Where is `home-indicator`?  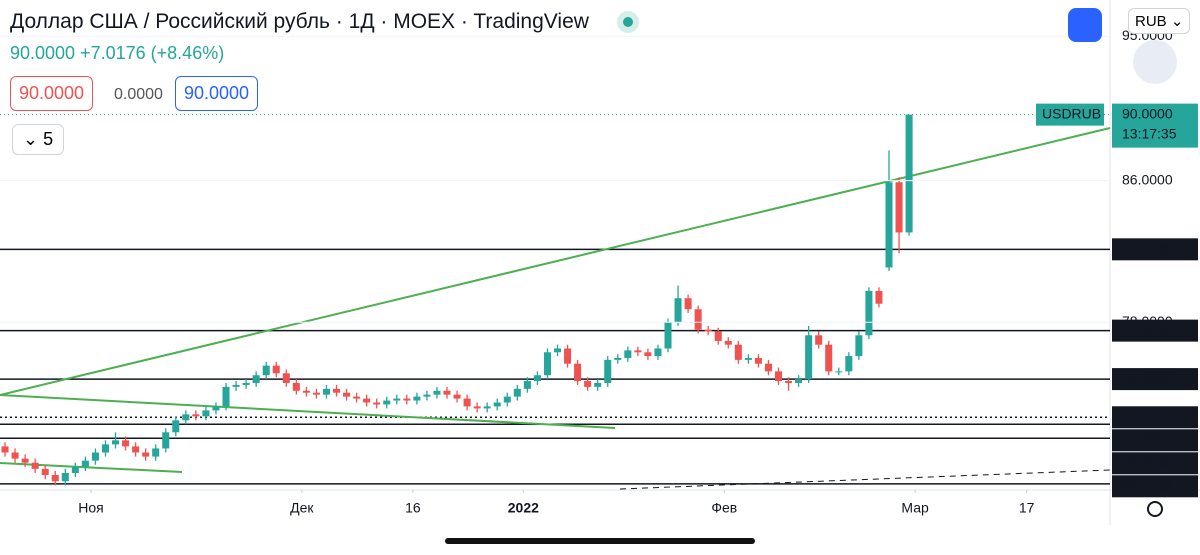
home-indicator is located at coordinates (600, 541).